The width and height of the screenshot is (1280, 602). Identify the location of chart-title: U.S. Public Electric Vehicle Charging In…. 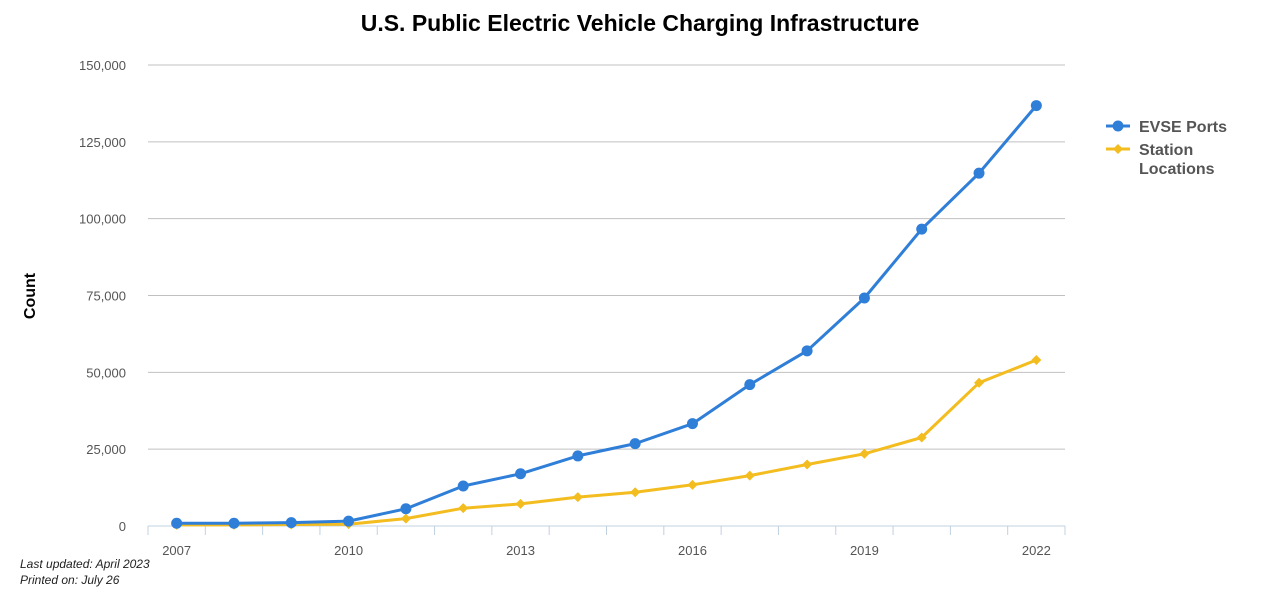
(640, 23).